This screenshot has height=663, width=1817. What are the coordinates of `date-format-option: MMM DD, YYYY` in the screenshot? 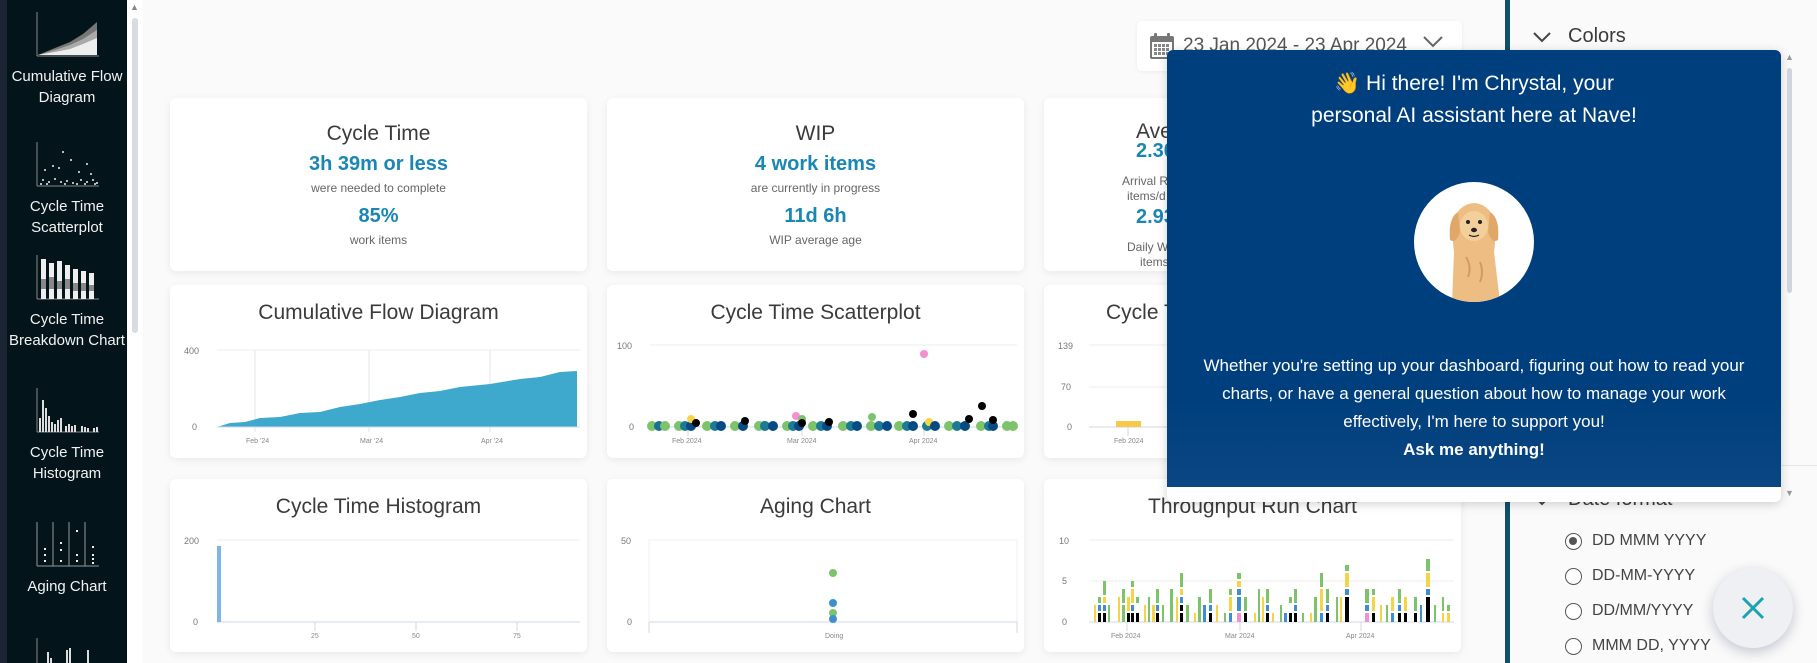 It's located at (1638, 646).